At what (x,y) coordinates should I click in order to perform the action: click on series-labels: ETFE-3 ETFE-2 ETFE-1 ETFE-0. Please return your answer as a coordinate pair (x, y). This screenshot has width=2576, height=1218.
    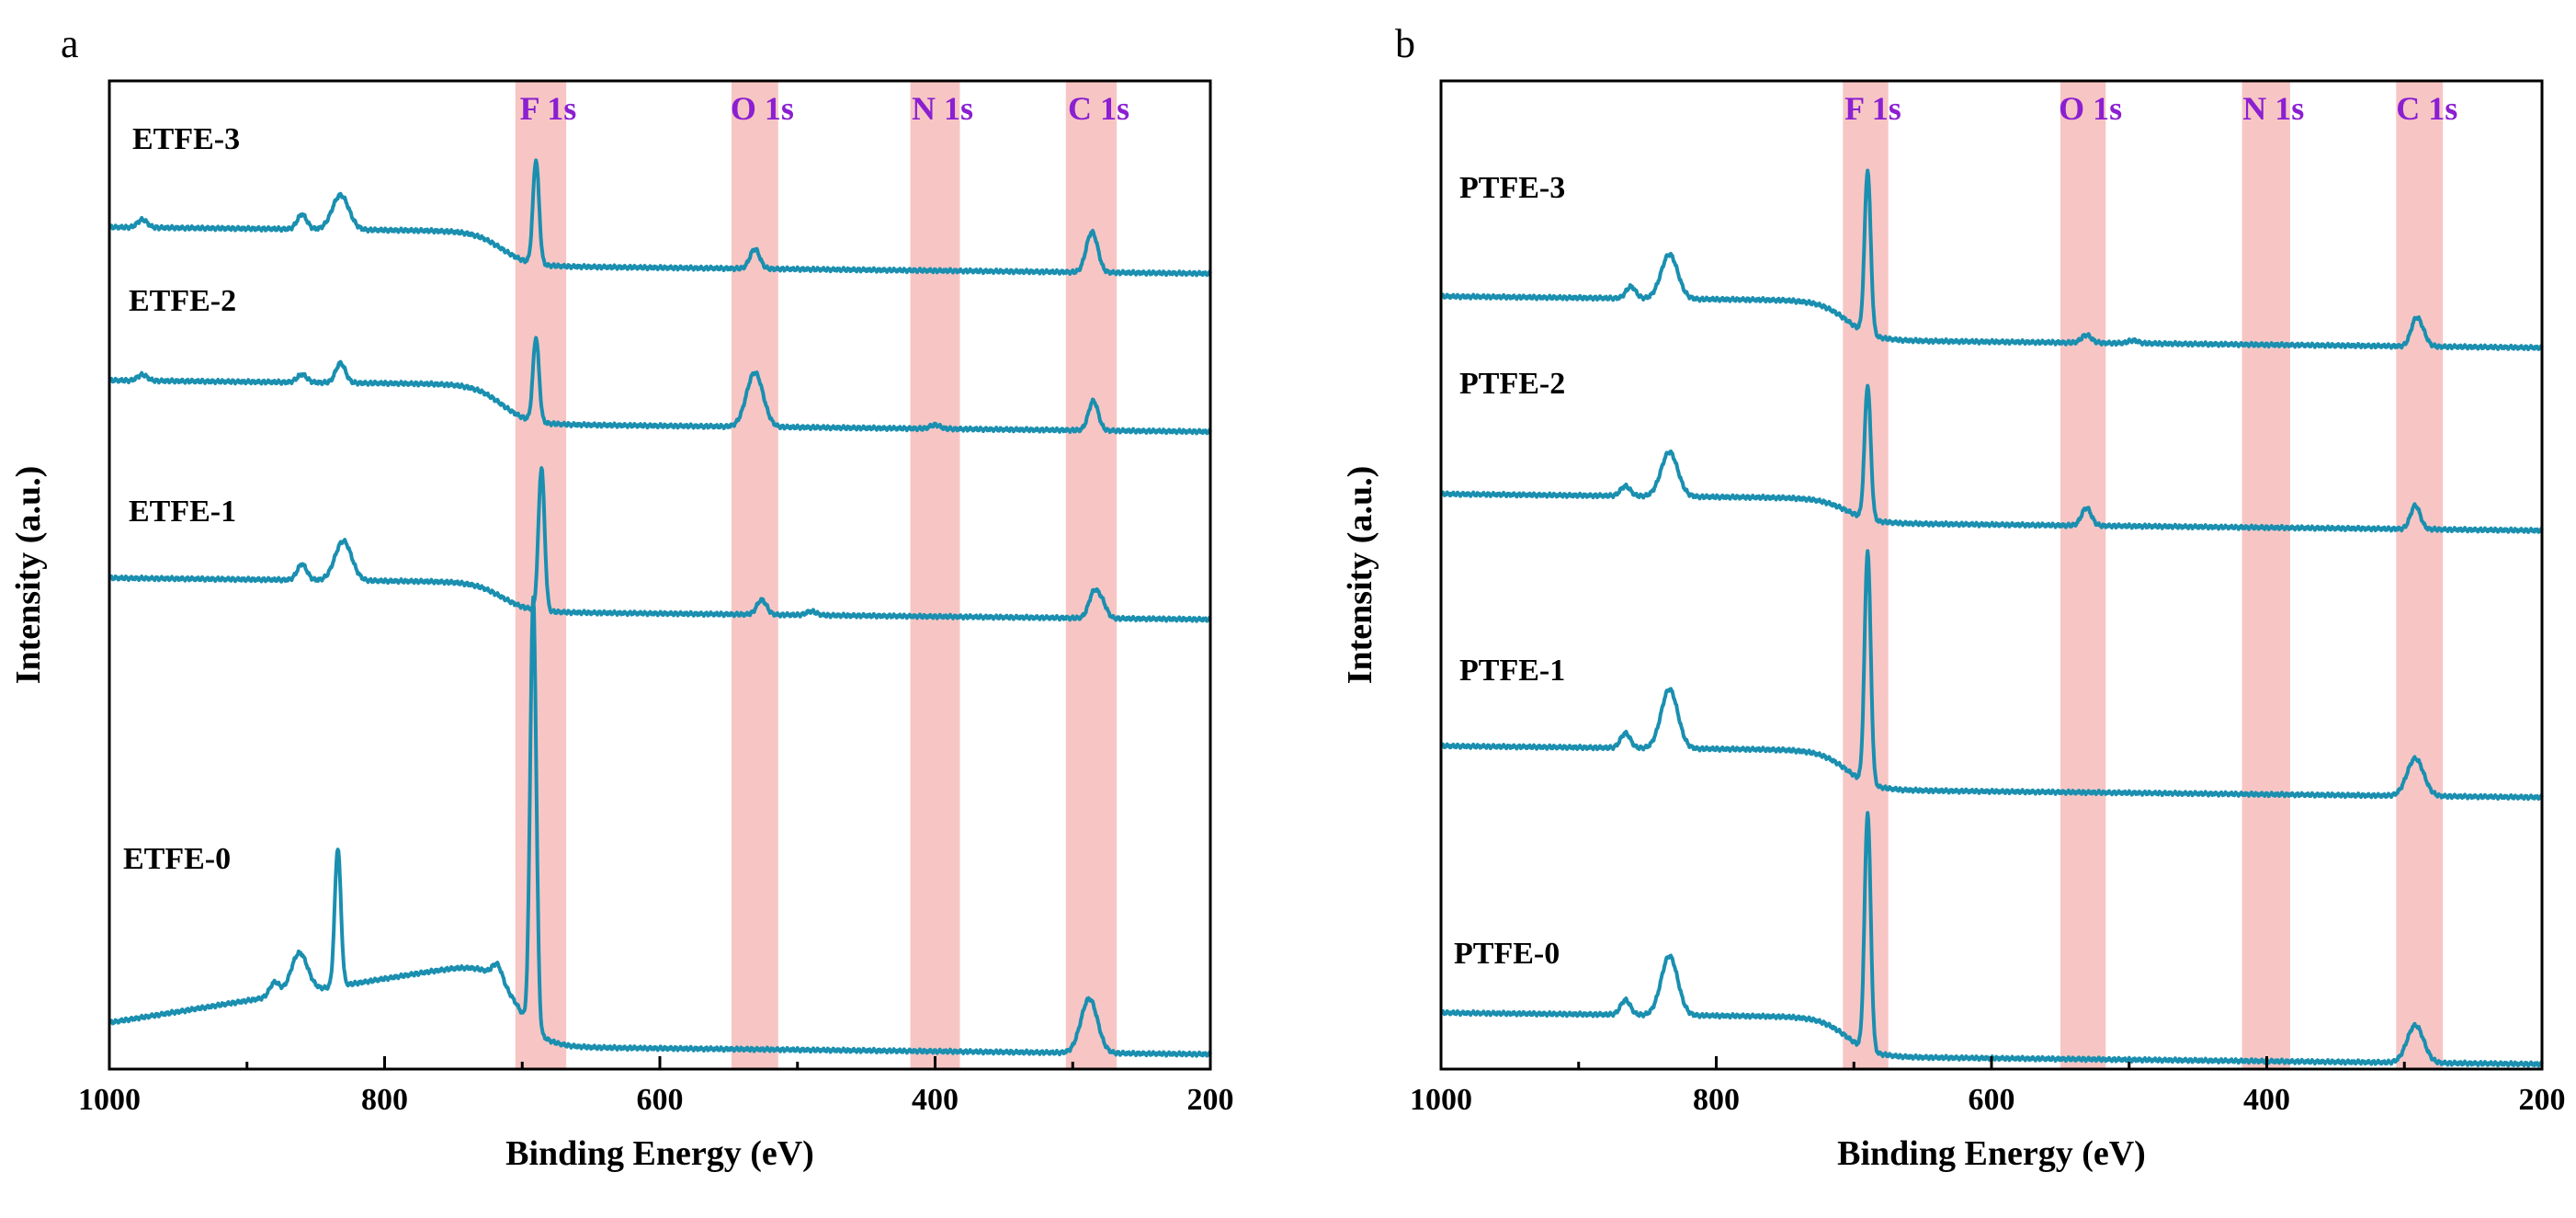
    Looking at the image, I should click on (182, 499).